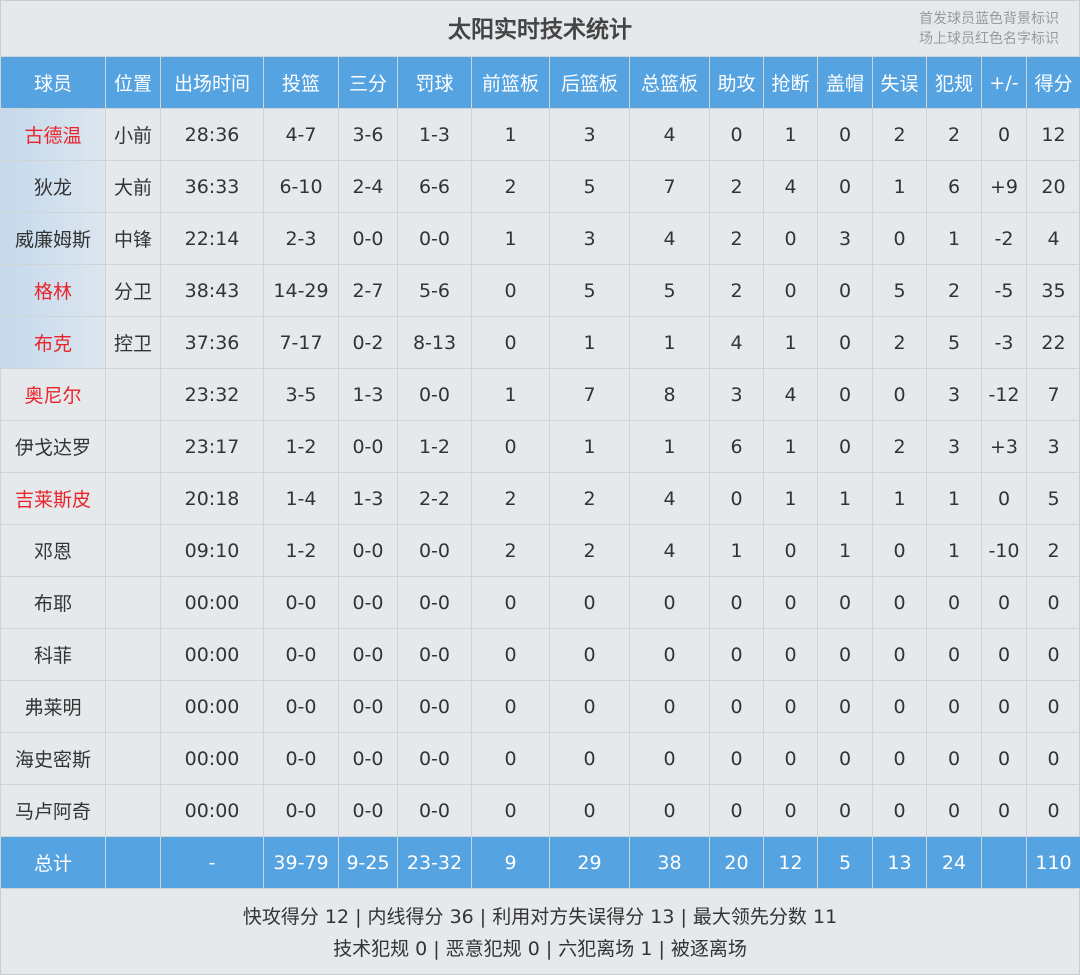 Image resolution: width=1080 pixels, height=975 pixels. Describe the element at coordinates (133, 82) in the screenshot. I see `column-header: 位置` at that location.